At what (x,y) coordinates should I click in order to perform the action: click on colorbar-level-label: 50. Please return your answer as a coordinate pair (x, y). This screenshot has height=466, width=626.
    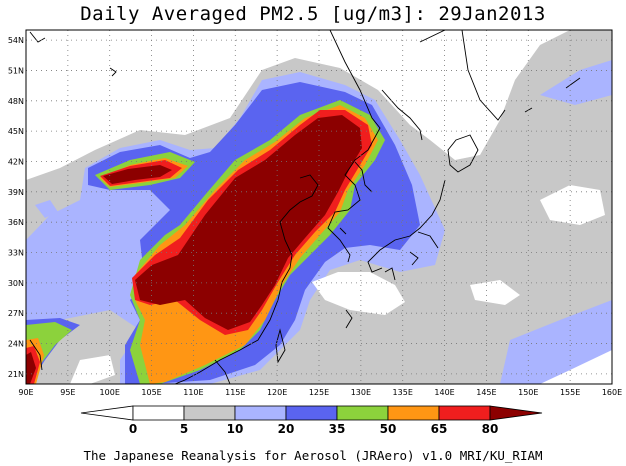
    Looking at the image, I should click on (388, 429).